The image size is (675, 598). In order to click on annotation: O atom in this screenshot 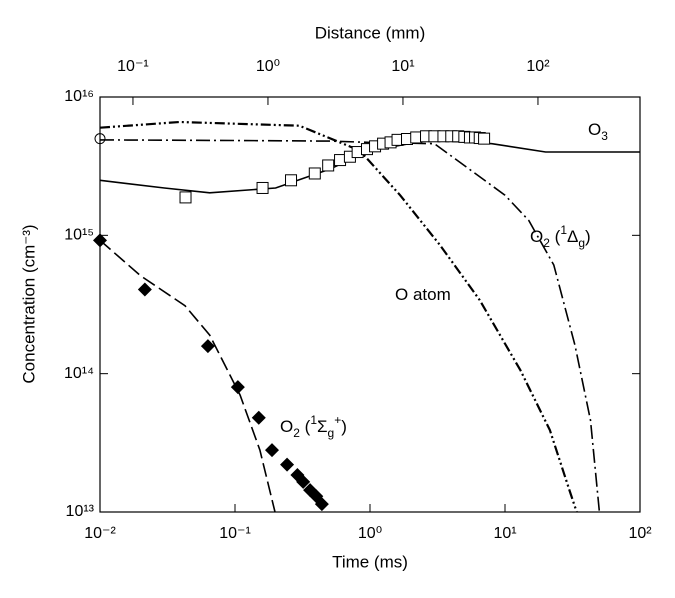, I will do `click(423, 294)`.